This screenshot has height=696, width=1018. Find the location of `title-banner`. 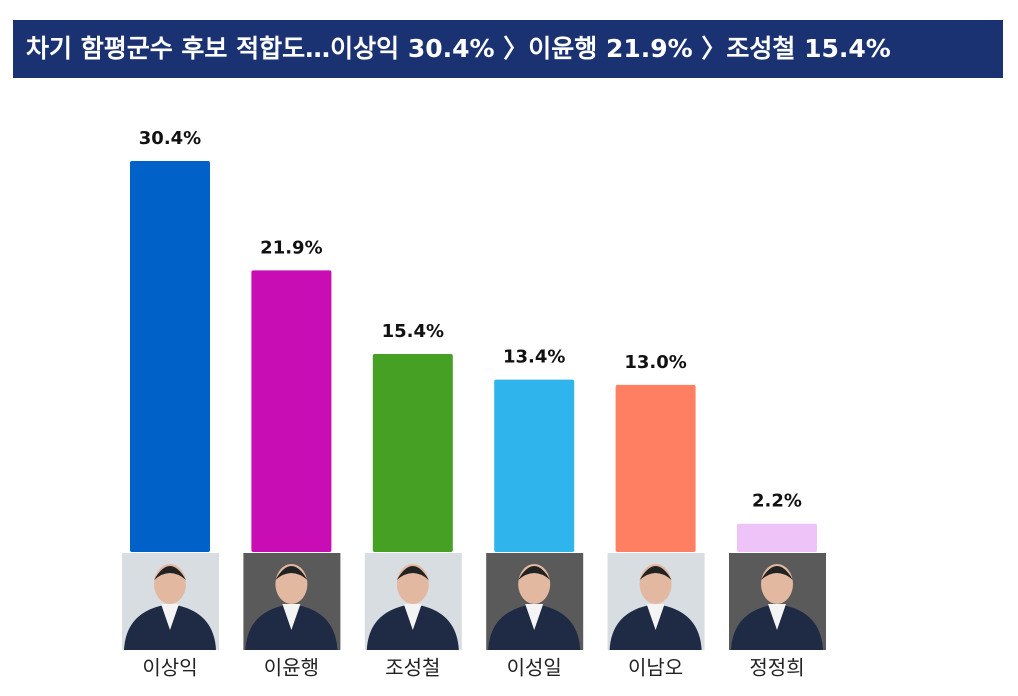

title-banner is located at coordinates (508, 49).